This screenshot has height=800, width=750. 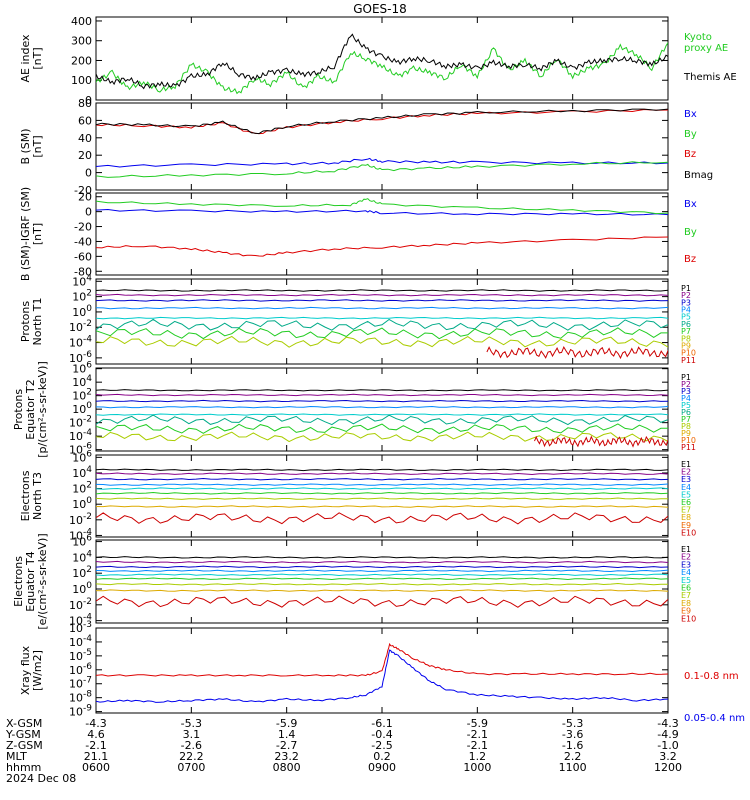 I want to click on legend-entry: Kyoto proxy AE, so click(x=706, y=43).